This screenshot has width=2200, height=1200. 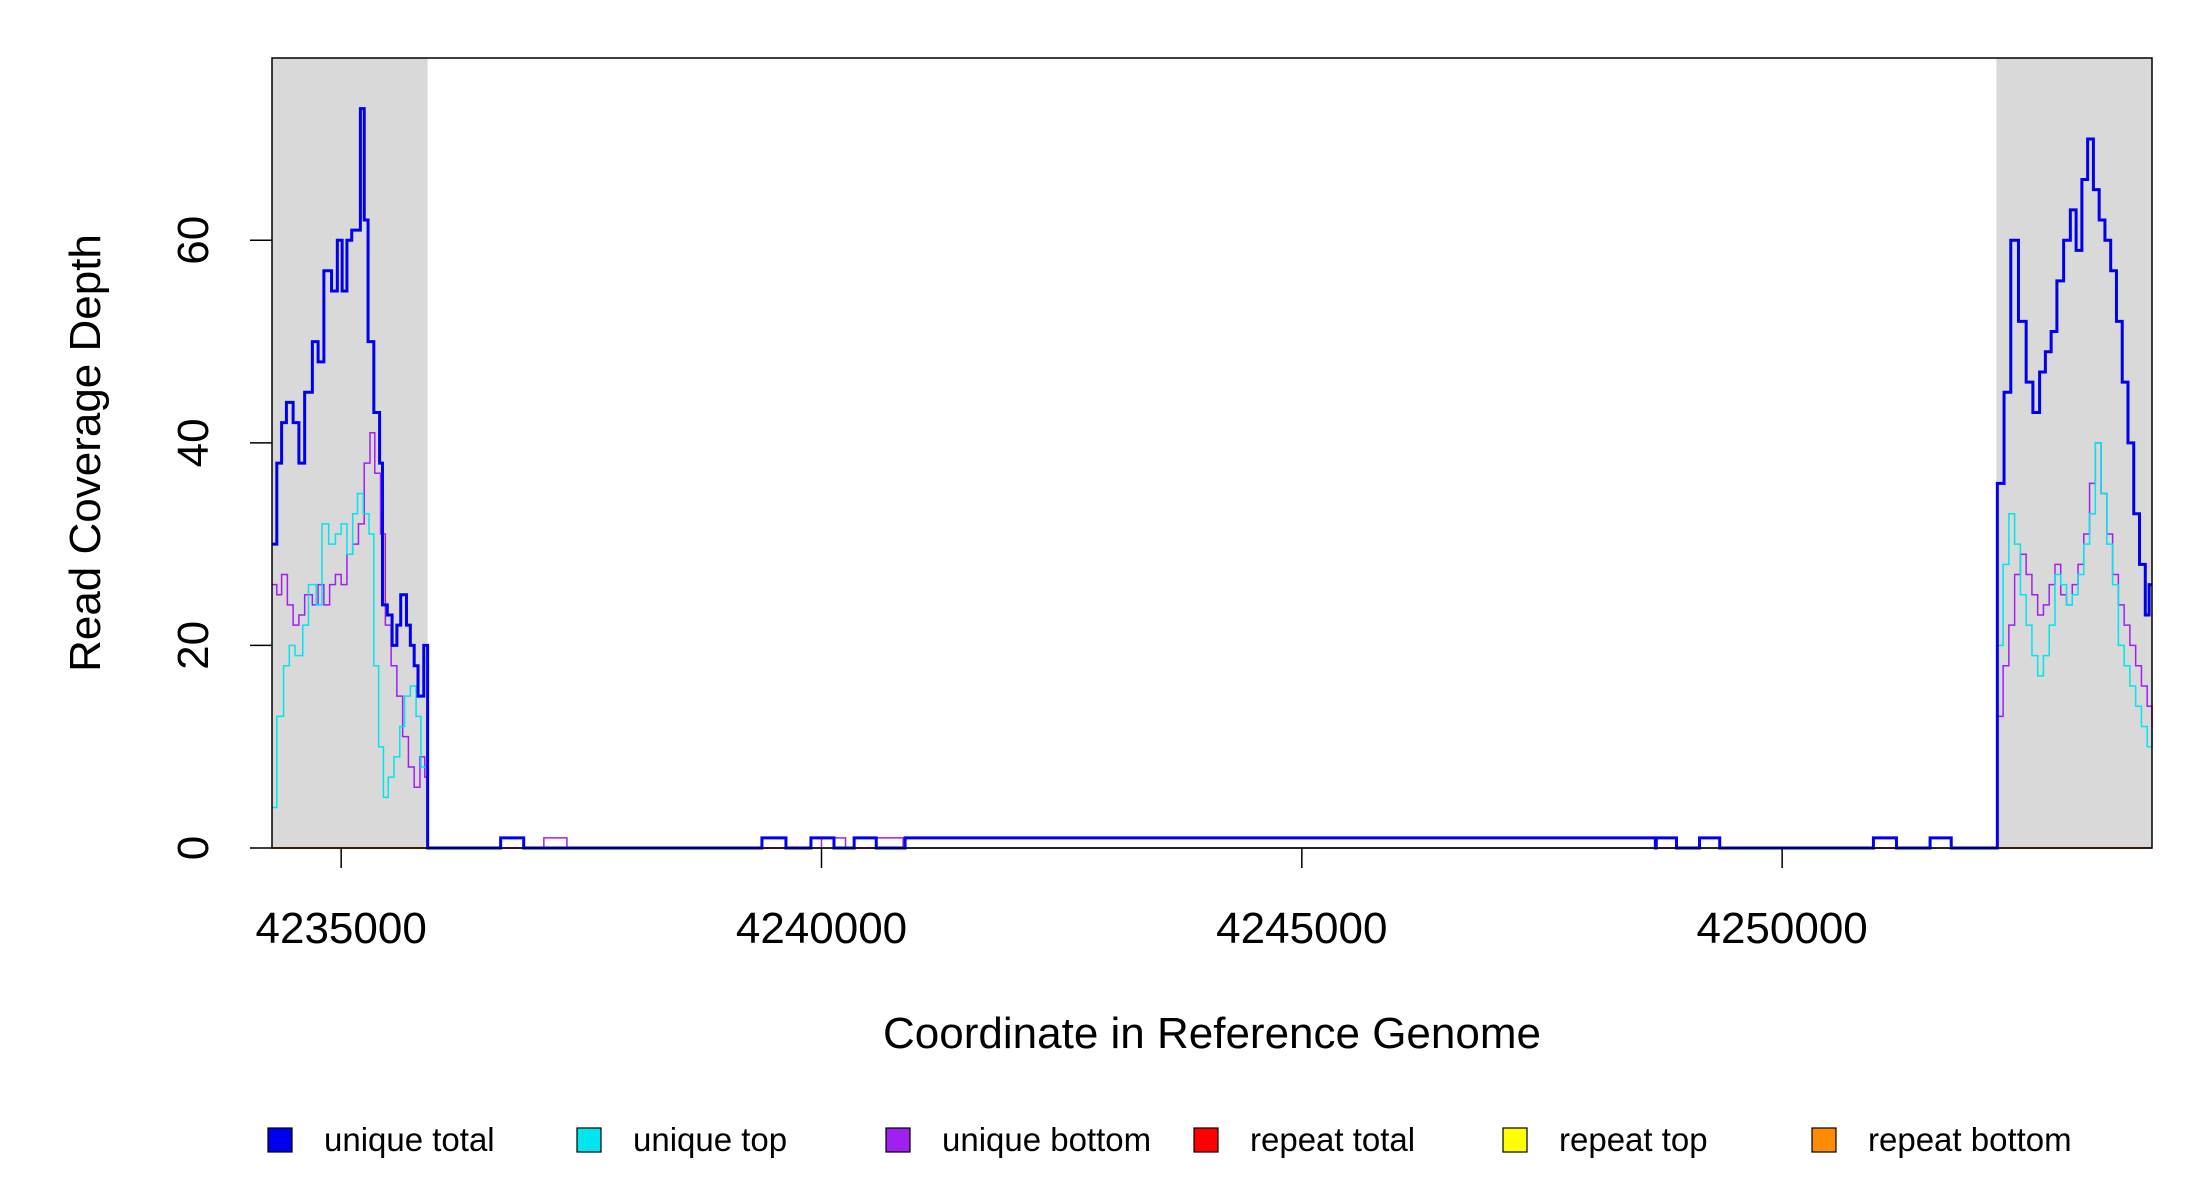 I want to click on legend-label: repeat top, so click(x=1633, y=1139).